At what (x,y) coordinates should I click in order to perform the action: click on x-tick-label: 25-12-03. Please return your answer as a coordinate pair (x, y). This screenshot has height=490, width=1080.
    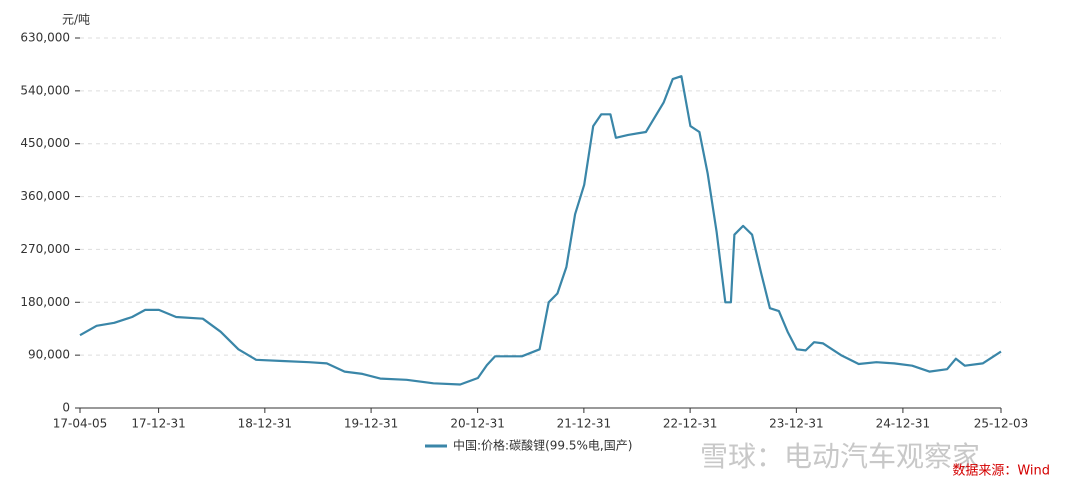
    Looking at the image, I should click on (1001, 424).